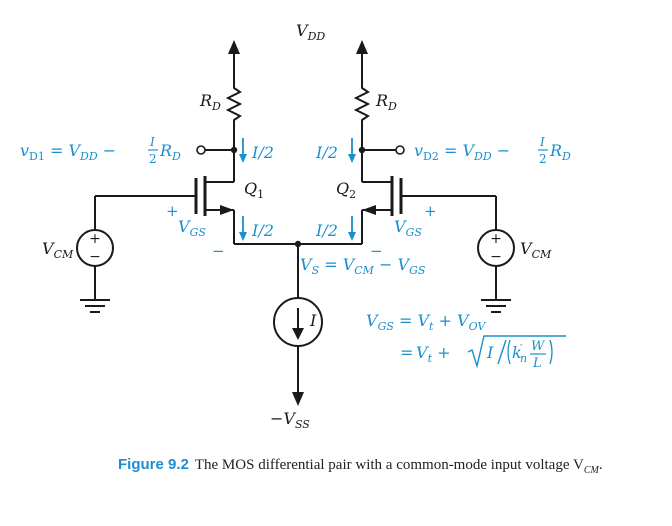  Describe the element at coordinates (363, 266) in the screenshot. I see `vs-equation: VS = VCM − VGS` at that location.